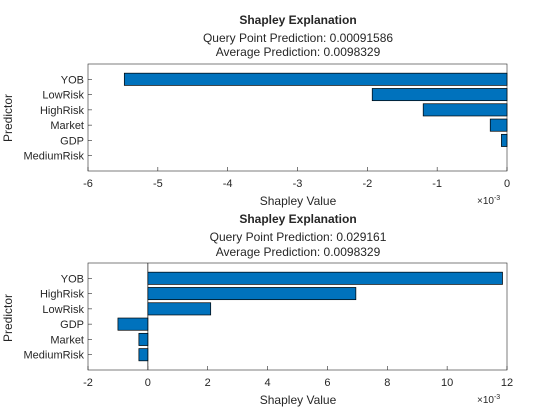  What do you see at coordinates (298, 400) in the screenshot?
I see `chart-2-x-axis-label: Shapley Value` at bounding box center [298, 400].